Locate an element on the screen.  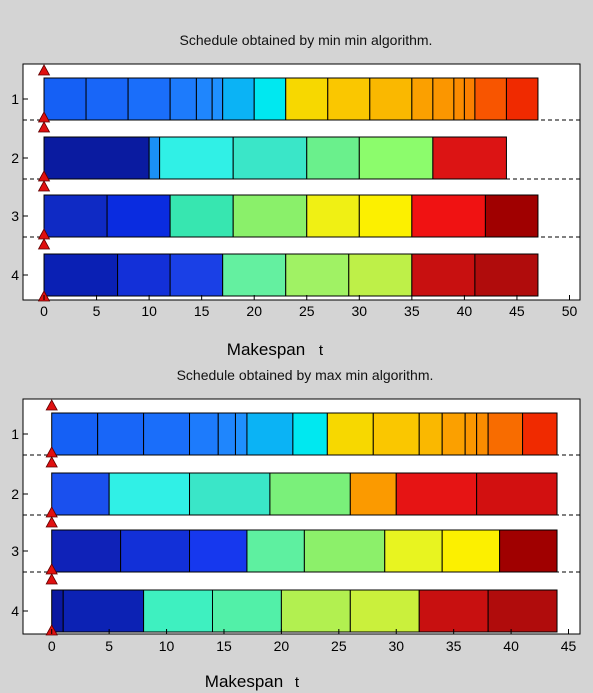
x-tick-label: 45 is located at coordinates (569, 646).